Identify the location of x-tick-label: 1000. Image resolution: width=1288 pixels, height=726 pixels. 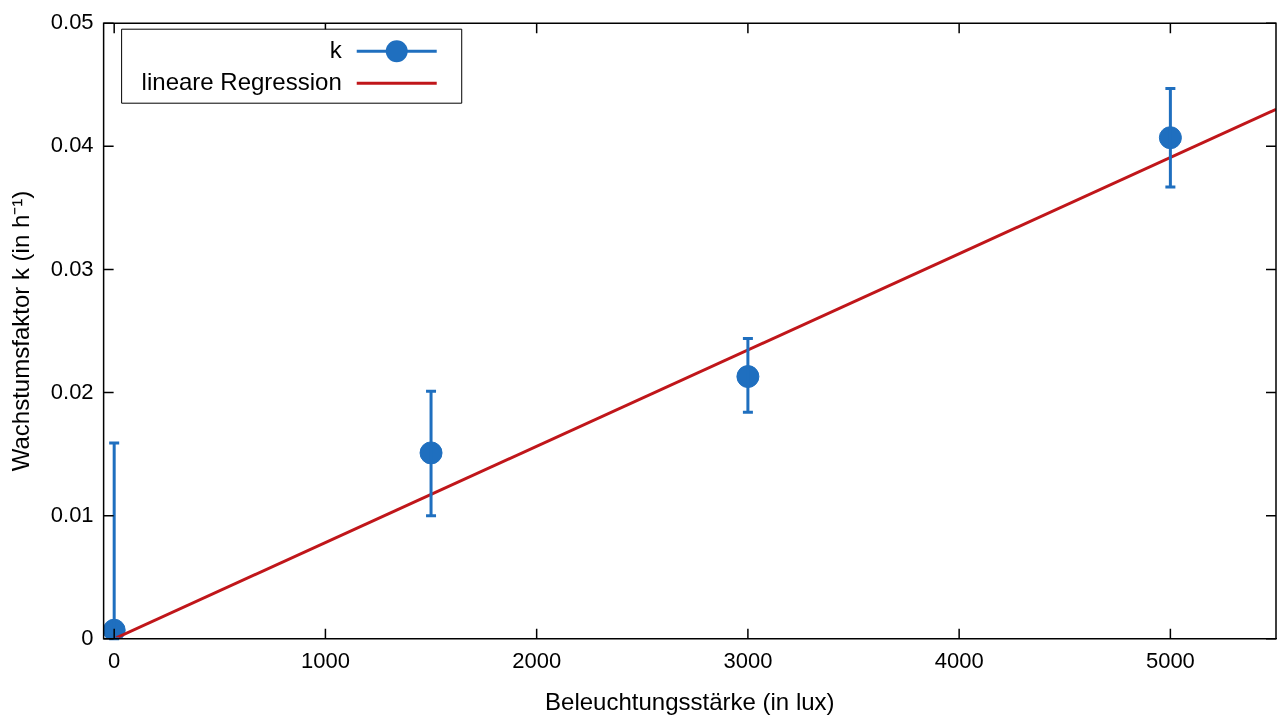
(325, 661).